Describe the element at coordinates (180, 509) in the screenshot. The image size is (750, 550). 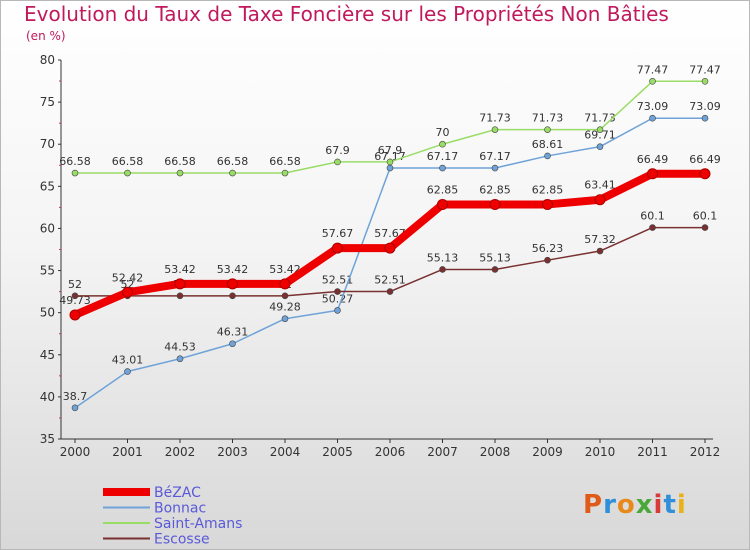
I see `legend-label-bonnac: Bonnac` at that location.